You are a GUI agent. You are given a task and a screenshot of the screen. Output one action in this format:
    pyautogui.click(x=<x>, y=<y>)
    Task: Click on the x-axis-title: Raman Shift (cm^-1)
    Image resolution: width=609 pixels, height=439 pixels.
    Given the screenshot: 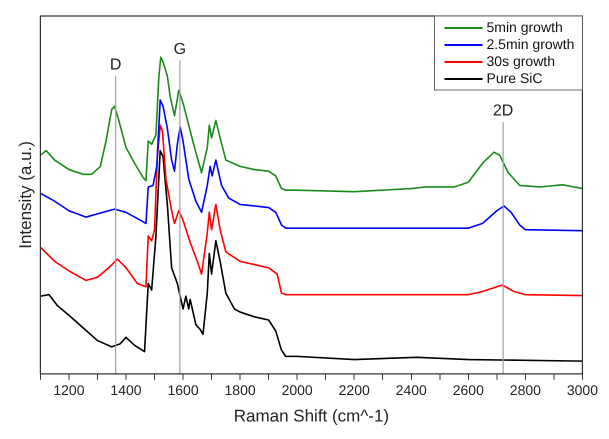 What is the action you would take?
    pyautogui.click(x=312, y=416)
    